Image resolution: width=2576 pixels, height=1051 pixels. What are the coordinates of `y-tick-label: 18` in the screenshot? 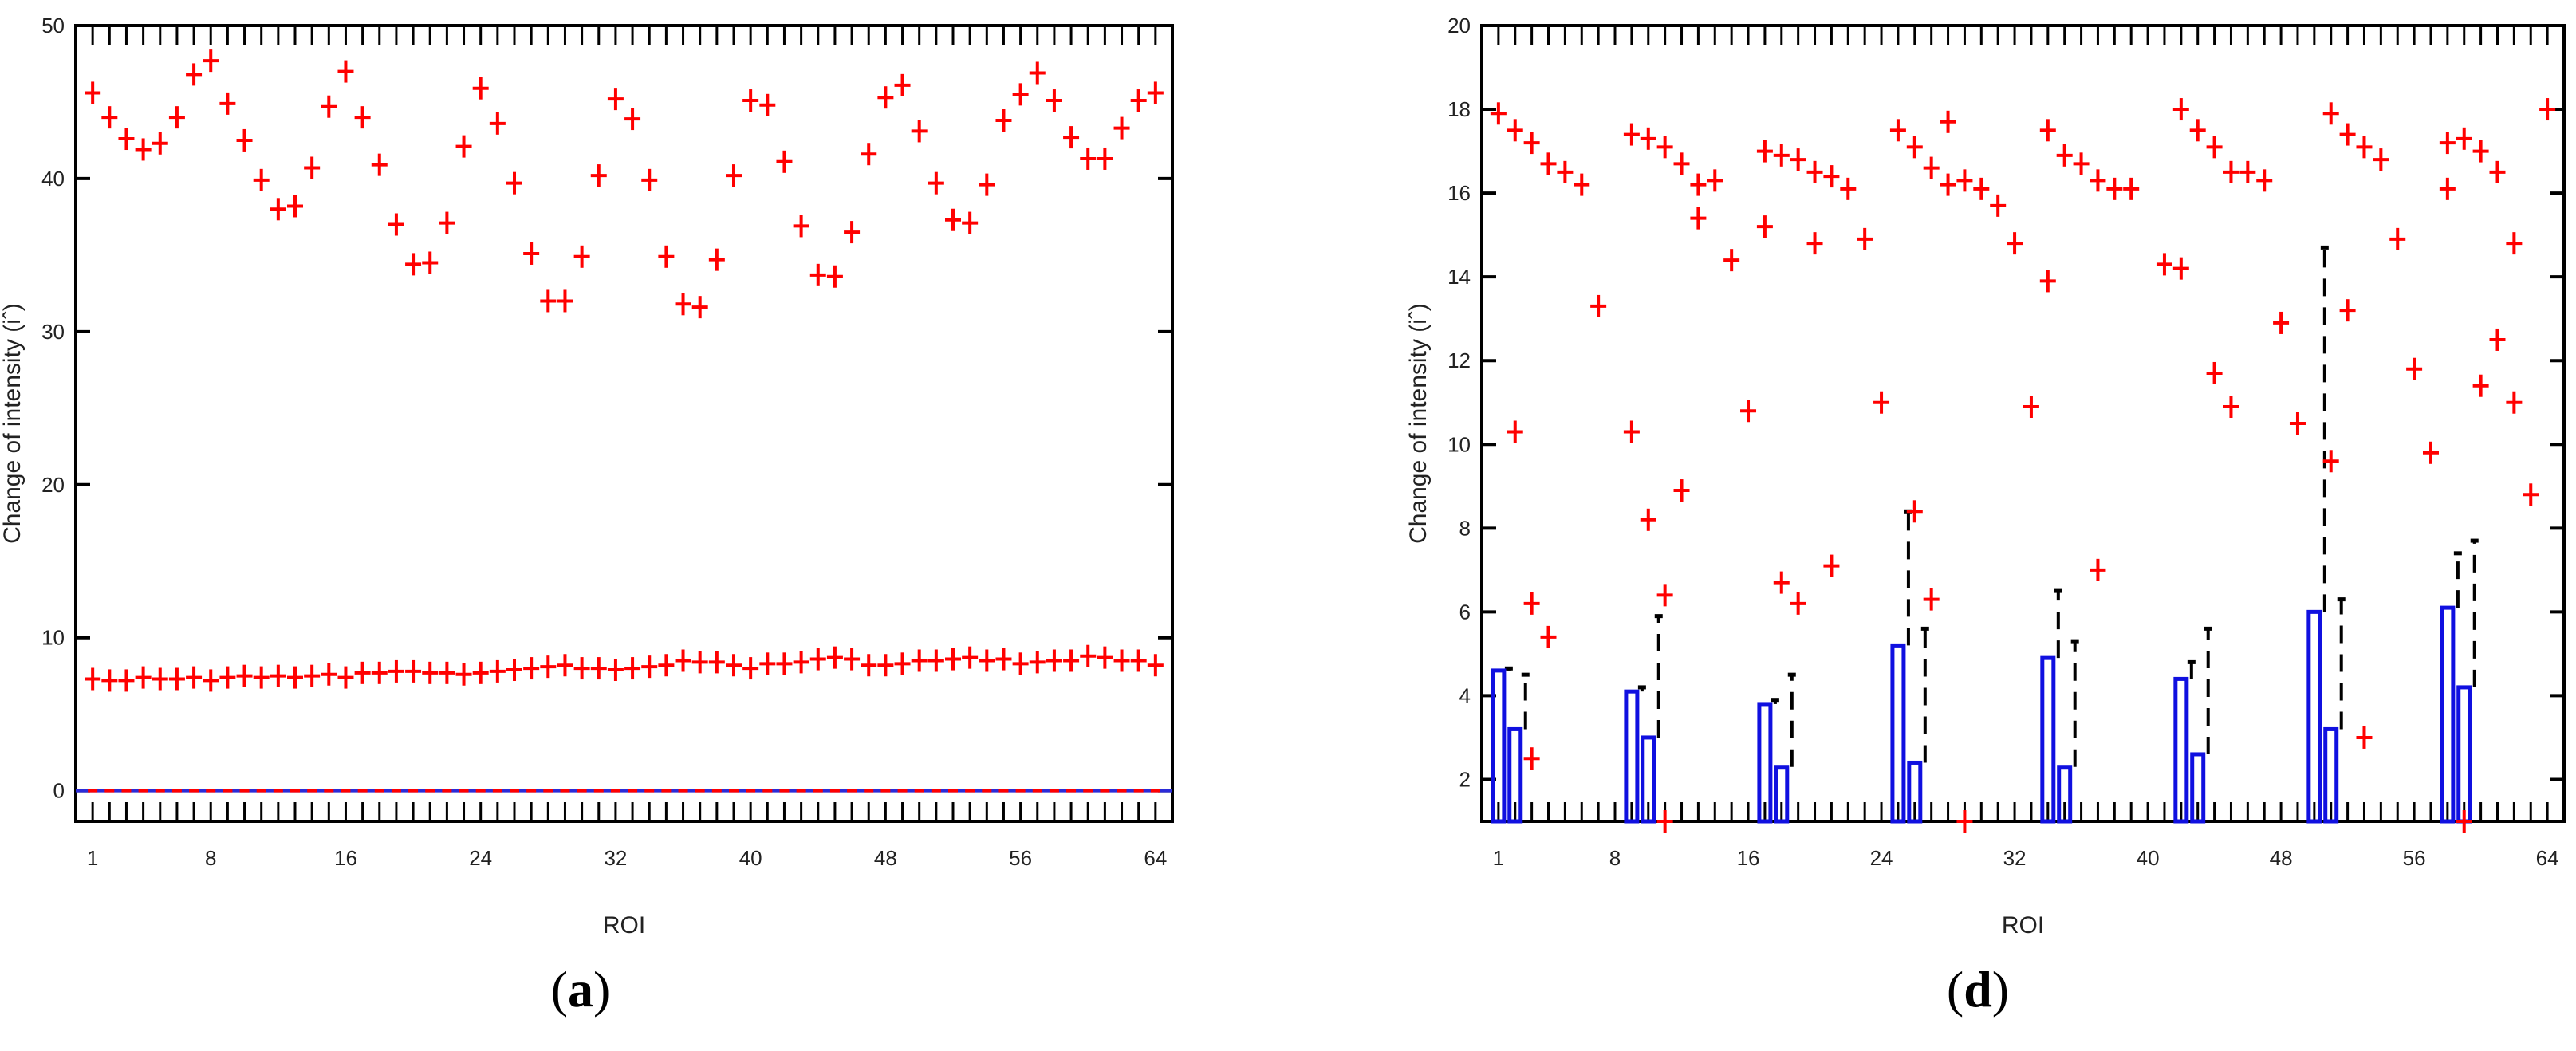 It's located at (1459, 109).